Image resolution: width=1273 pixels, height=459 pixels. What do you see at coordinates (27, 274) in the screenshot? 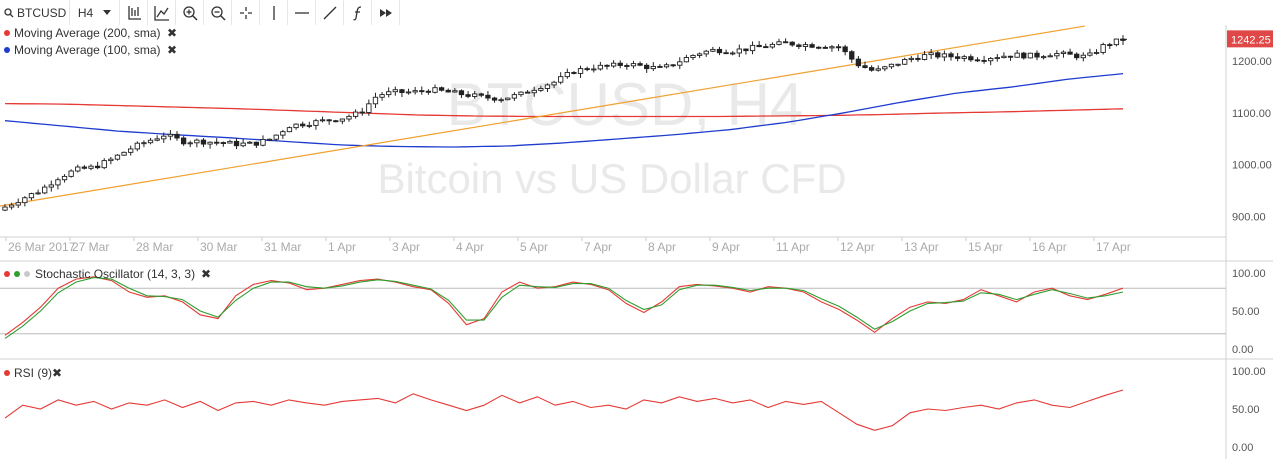
I see `stoch-level-dot` at bounding box center [27, 274].